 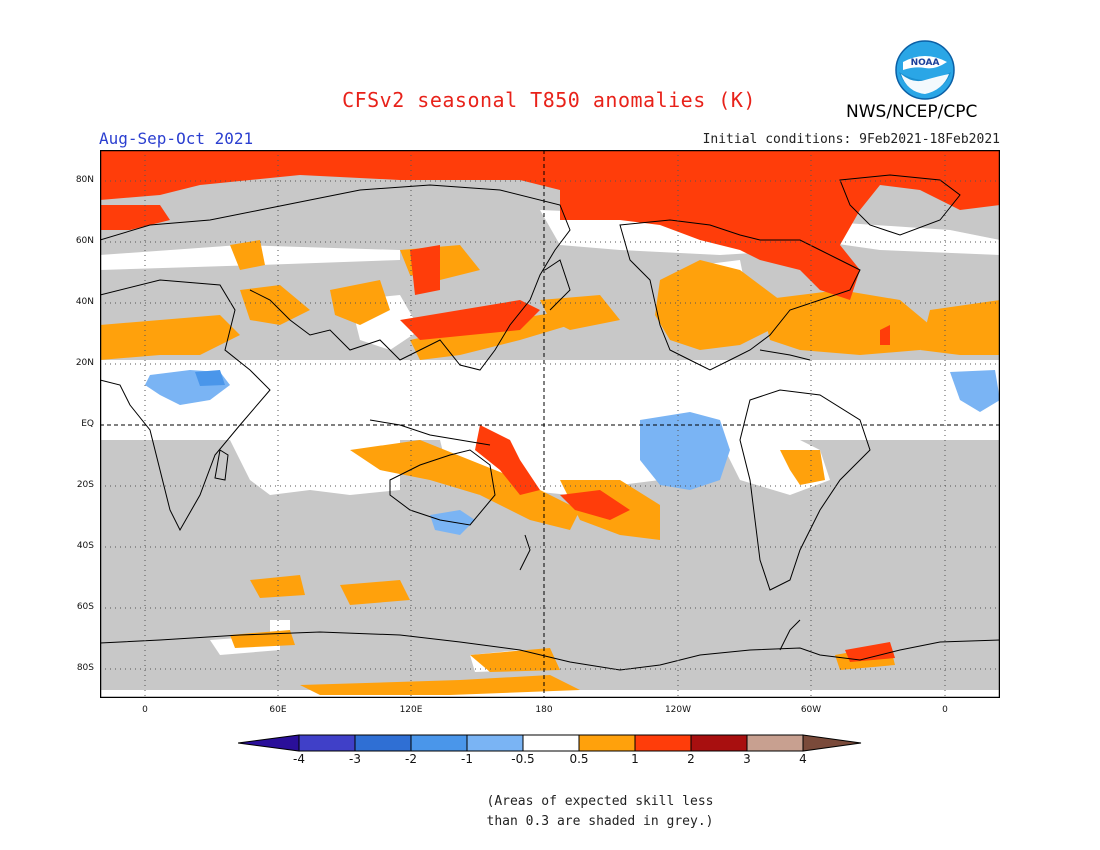 I want to click on lat-tick: 20N, so click(x=84, y=363).